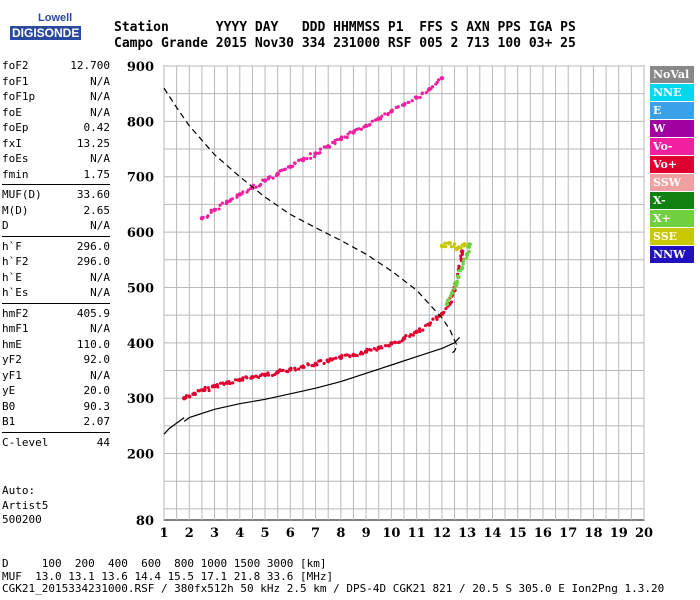 The image size is (700, 600). I want to click on legend-item-x-: X-, so click(672, 200).